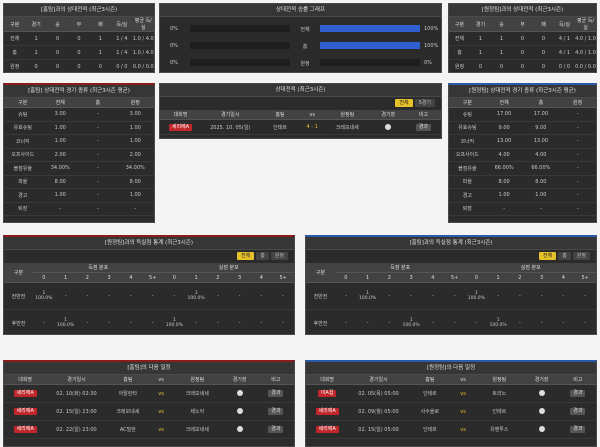 This screenshot has width=600, height=447. I want to click on panel: 상대전적 승률 그래프 0% 전체 100% 0% 홈 100% 0% 원정 0%, so click(300, 38).